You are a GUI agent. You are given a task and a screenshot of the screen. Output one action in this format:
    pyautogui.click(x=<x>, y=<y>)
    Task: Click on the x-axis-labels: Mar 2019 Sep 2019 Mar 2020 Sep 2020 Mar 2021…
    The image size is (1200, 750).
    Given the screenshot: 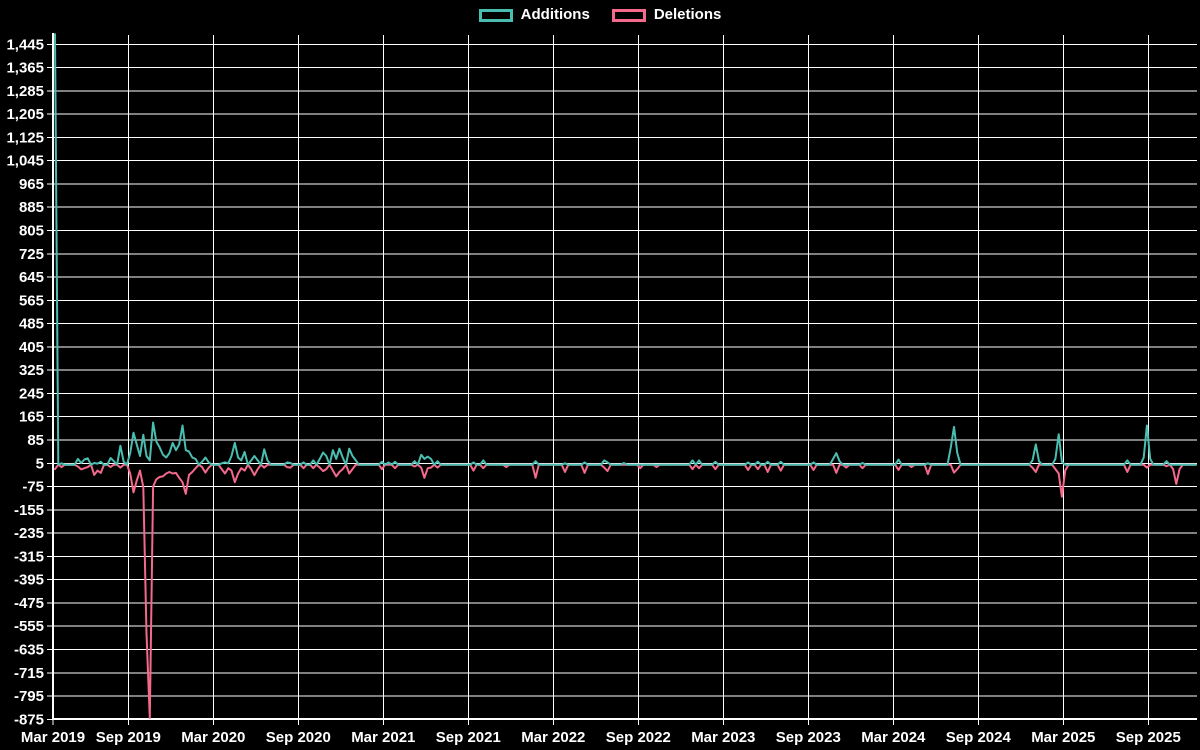 What is the action you would take?
    pyautogui.click(x=601, y=737)
    